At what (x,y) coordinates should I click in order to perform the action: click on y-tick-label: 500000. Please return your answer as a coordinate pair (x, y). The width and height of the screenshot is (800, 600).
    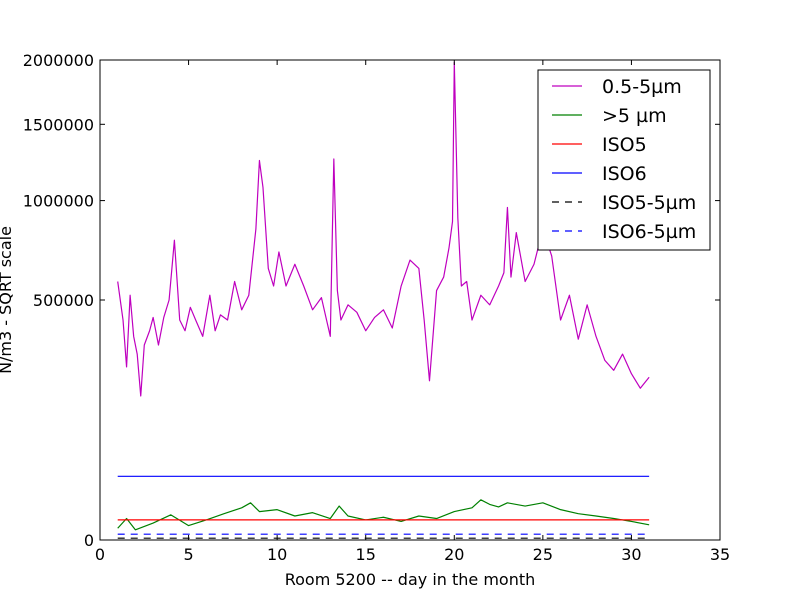
    Looking at the image, I should click on (63, 300).